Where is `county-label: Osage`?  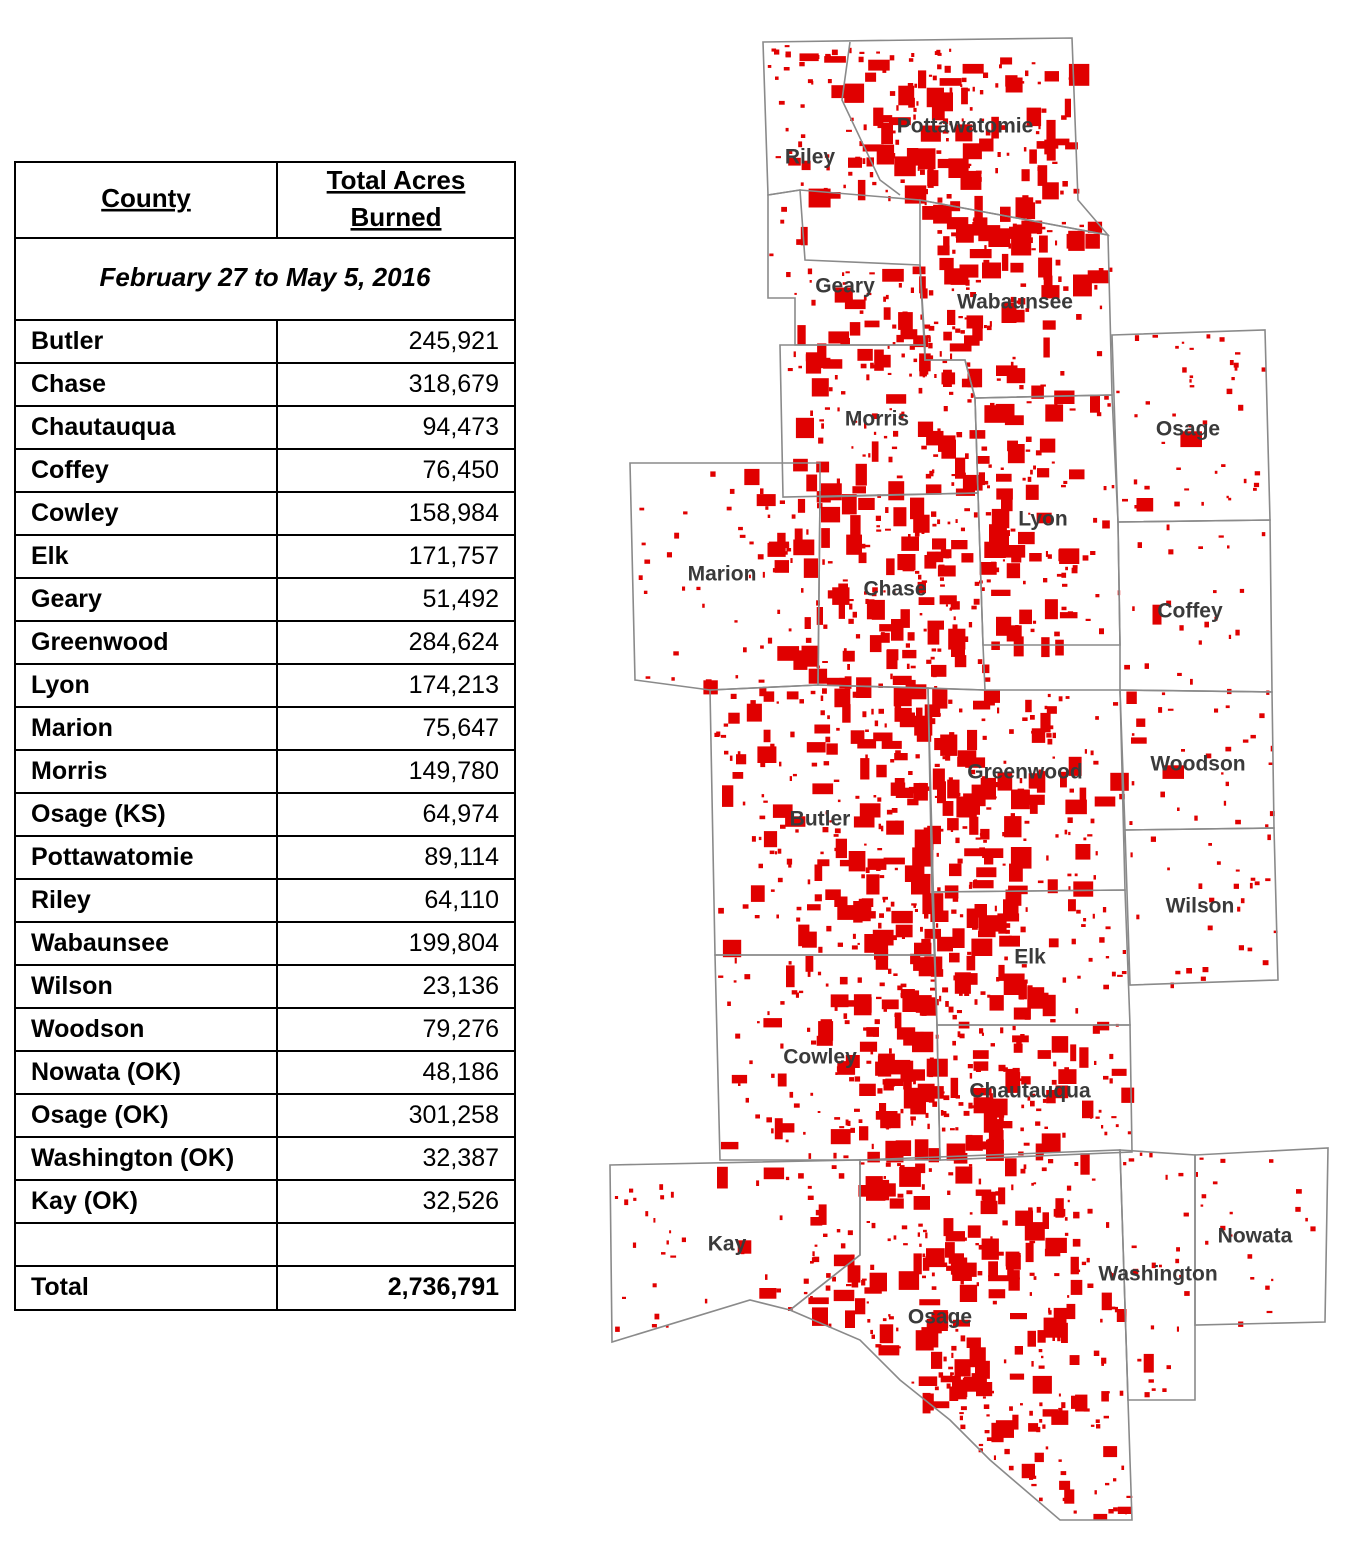
county-label: Osage is located at coordinates (1188, 429).